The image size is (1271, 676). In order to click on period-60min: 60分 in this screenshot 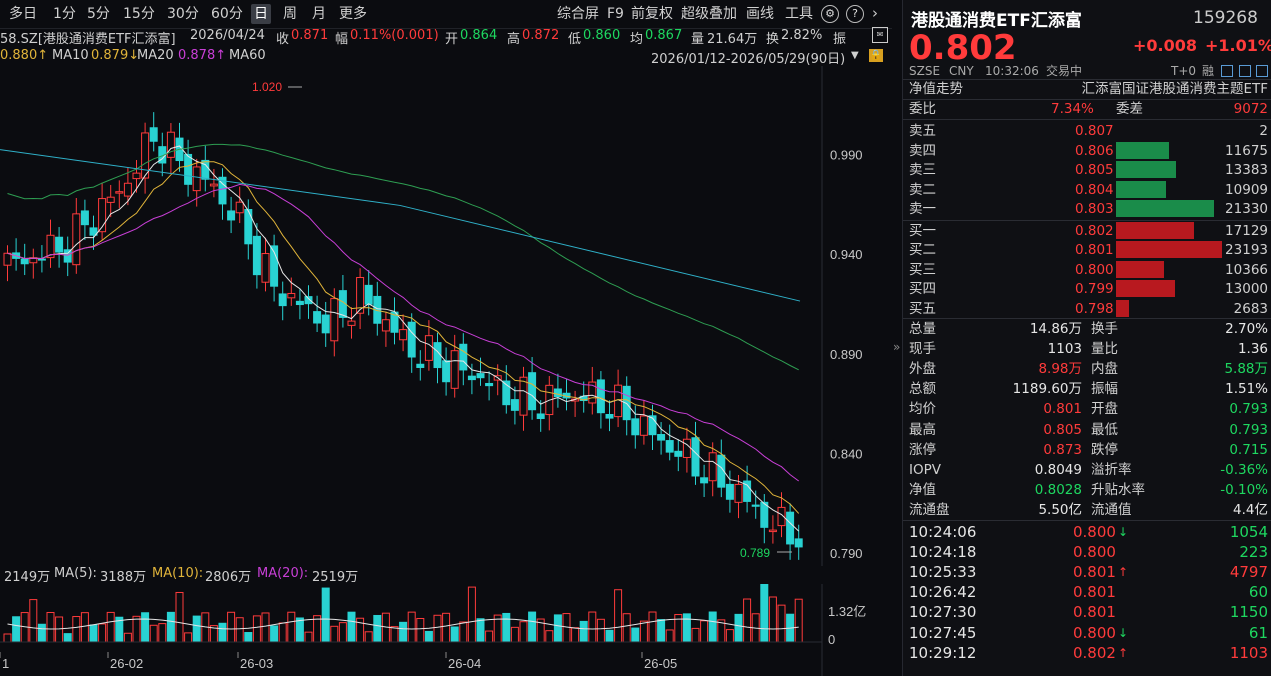, I will do `click(227, 14)`.